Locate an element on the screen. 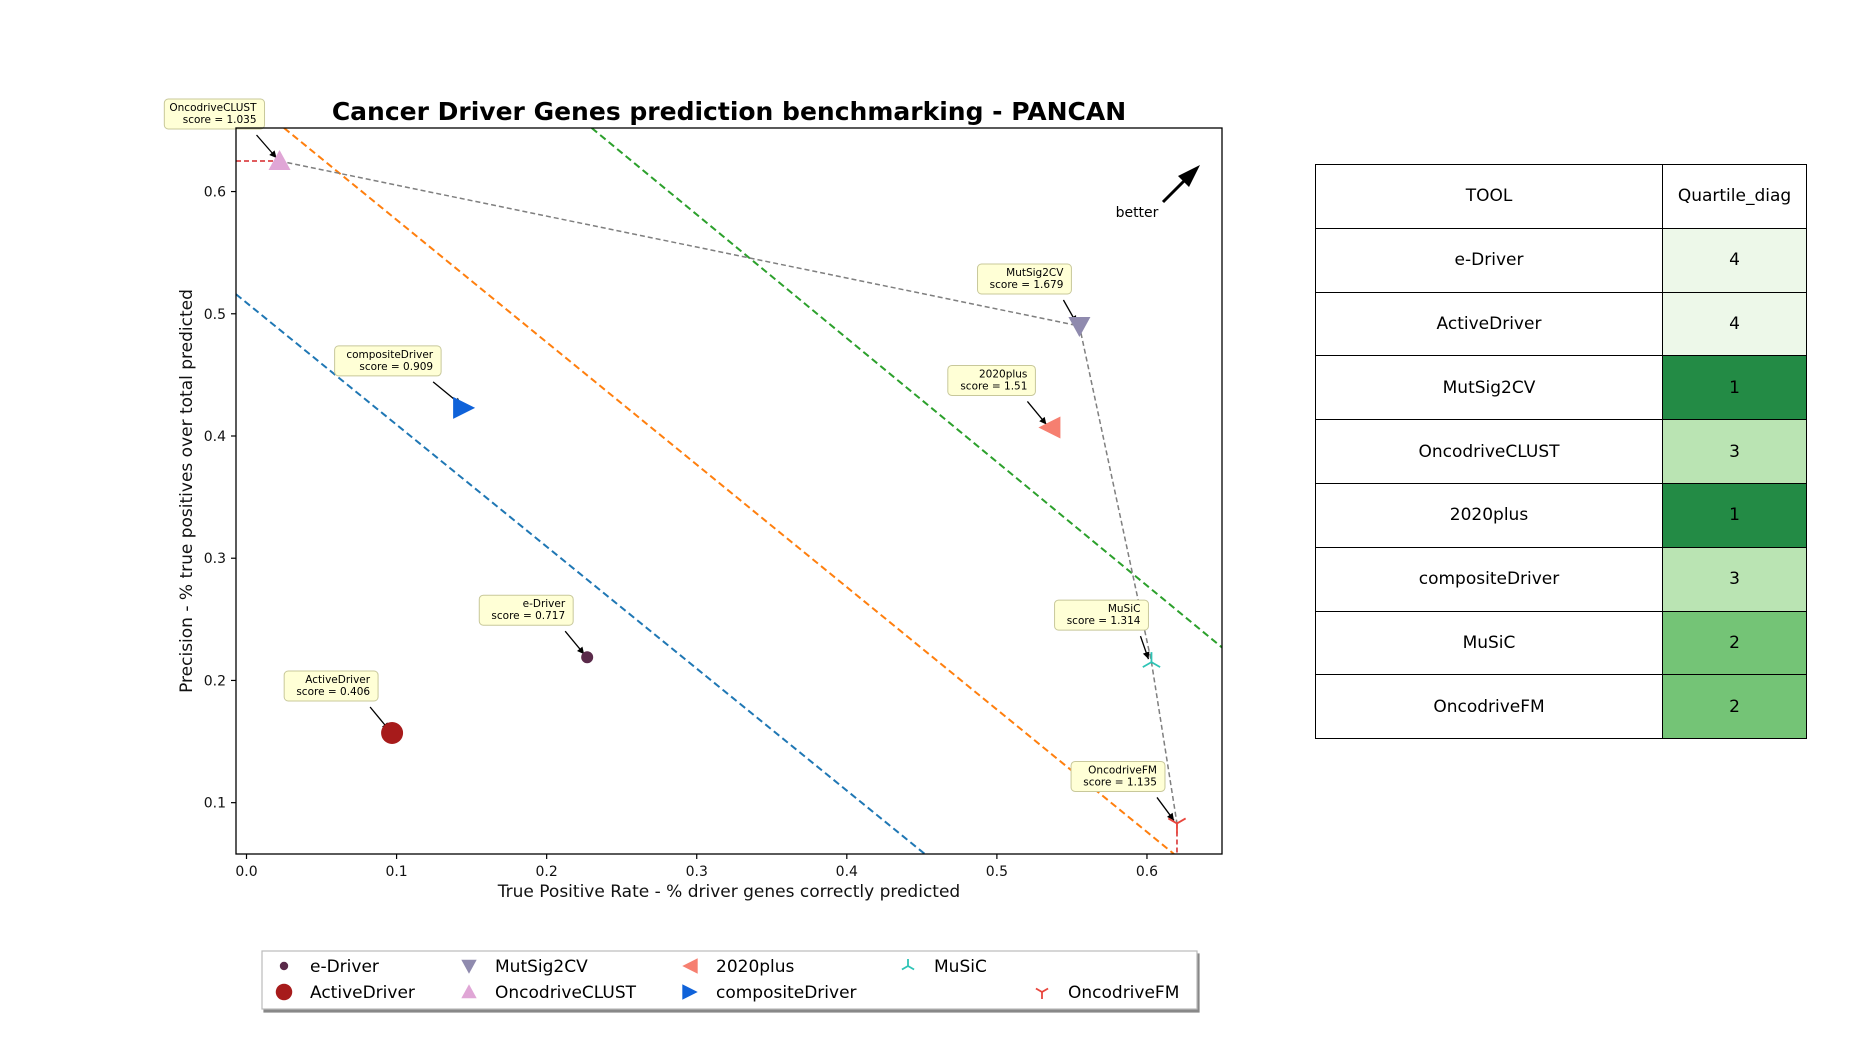  legend-marker-oncodrivefm is located at coordinates (1042, 993).